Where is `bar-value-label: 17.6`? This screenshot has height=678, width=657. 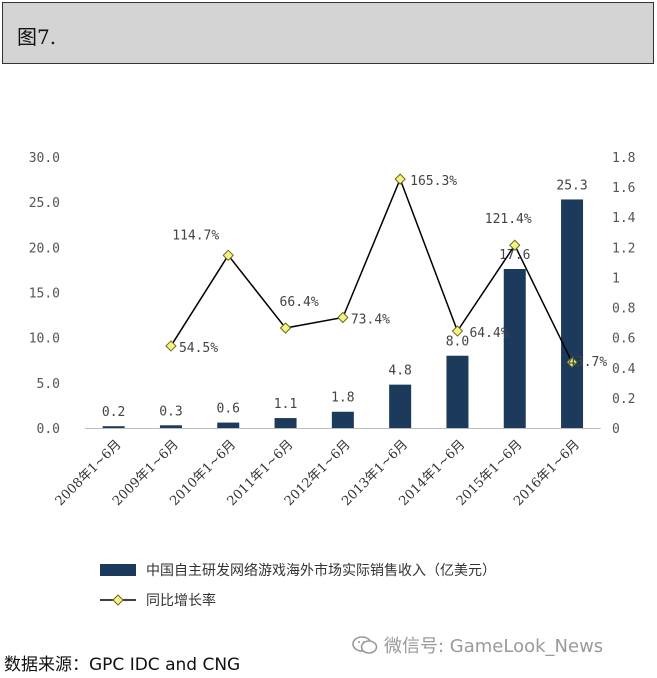
bar-value-label: 17.6 is located at coordinates (514, 255).